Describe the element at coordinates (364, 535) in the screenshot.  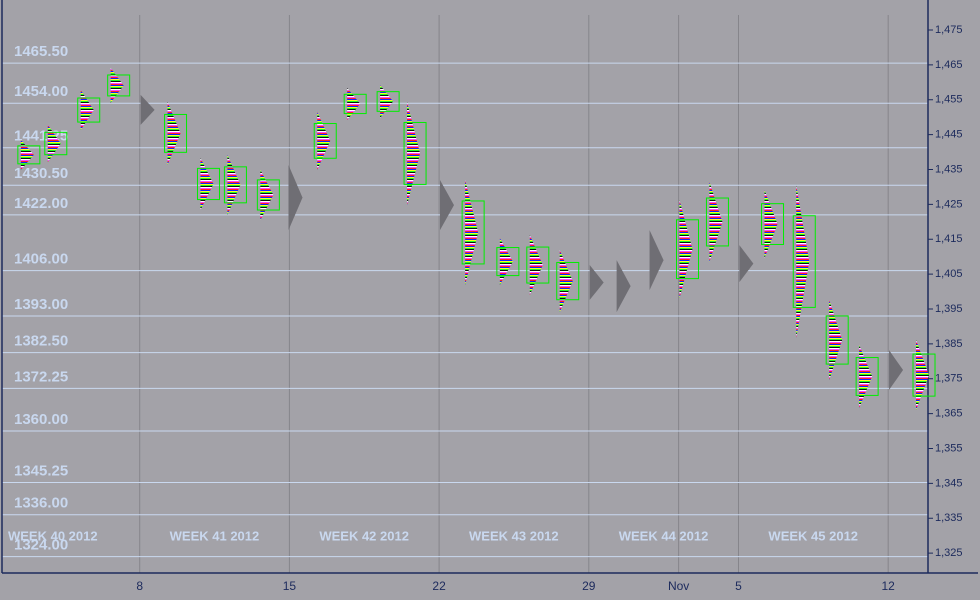
I see `week-label: WEEK 42 2012` at that location.